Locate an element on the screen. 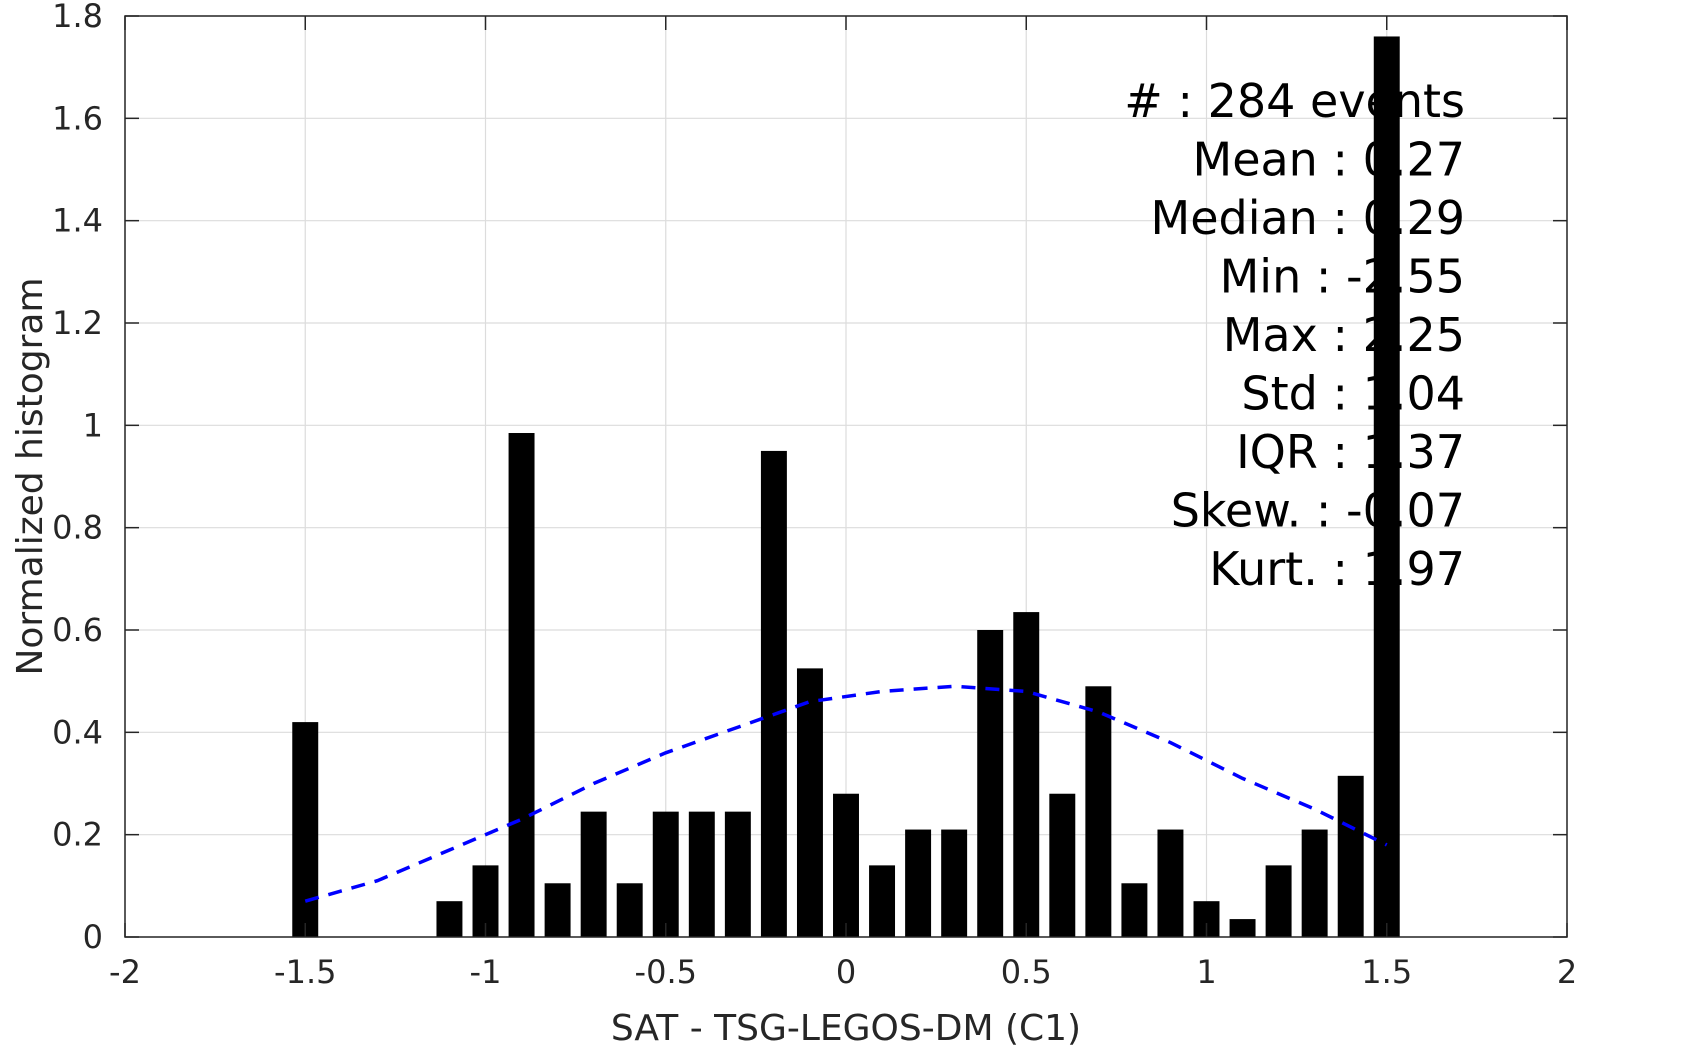  y-tick-label: 1.2 is located at coordinates (77, 323).